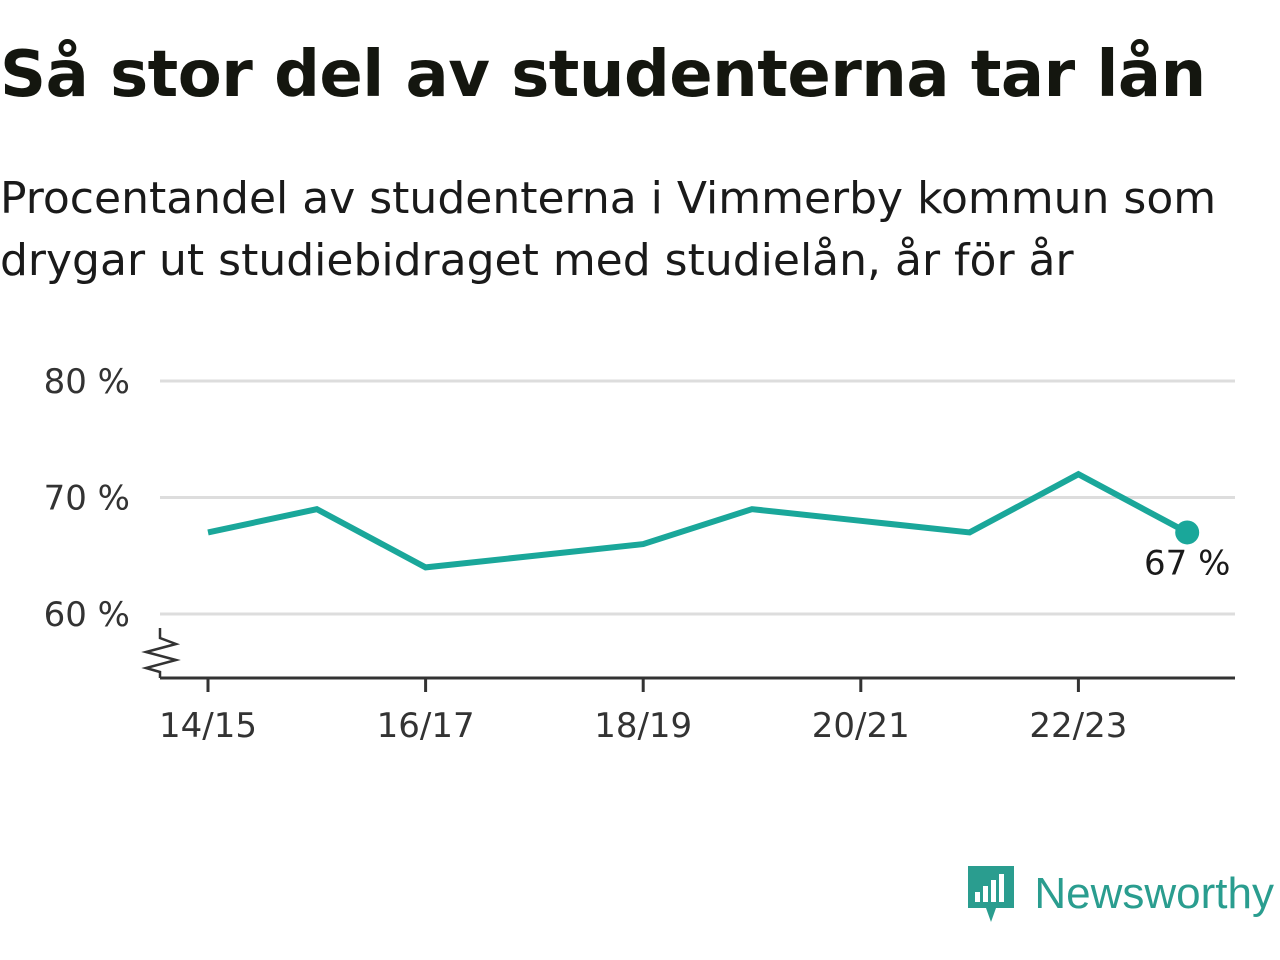  I want to click on x-tick-label: 20/21, so click(861, 726).